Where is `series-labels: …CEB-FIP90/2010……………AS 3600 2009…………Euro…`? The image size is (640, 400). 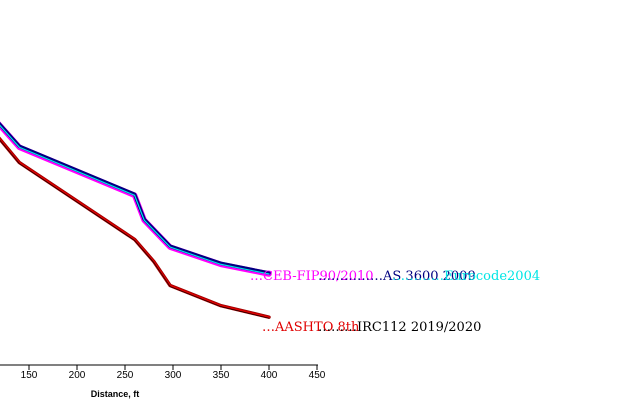
series-labels: …CEB-FIP90/2010……………AS 3600 2009…………Euro… is located at coordinates (395, 302).